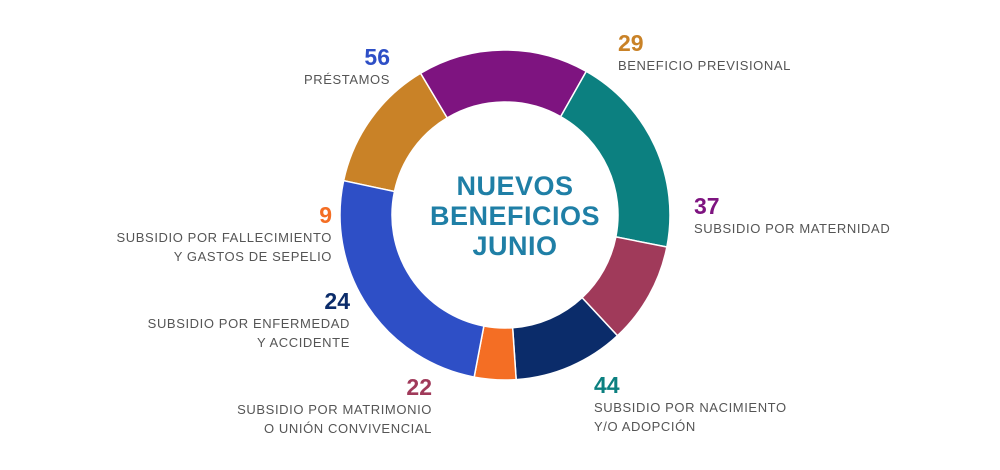 The width and height of the screenshot is (1000, 470). Describe the element at coordinates (248, 323) in the screenshot. I see `slice-name-line-1: SUBSIDIO POR ENFERMEDAD` at that location.